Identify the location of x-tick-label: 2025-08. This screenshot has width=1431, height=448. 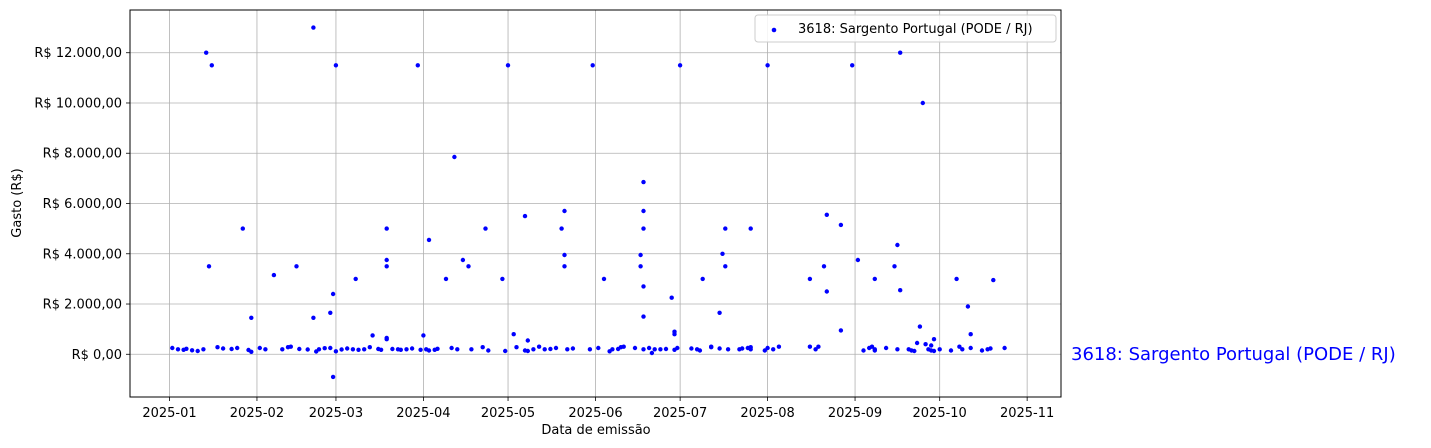
(767, 413).